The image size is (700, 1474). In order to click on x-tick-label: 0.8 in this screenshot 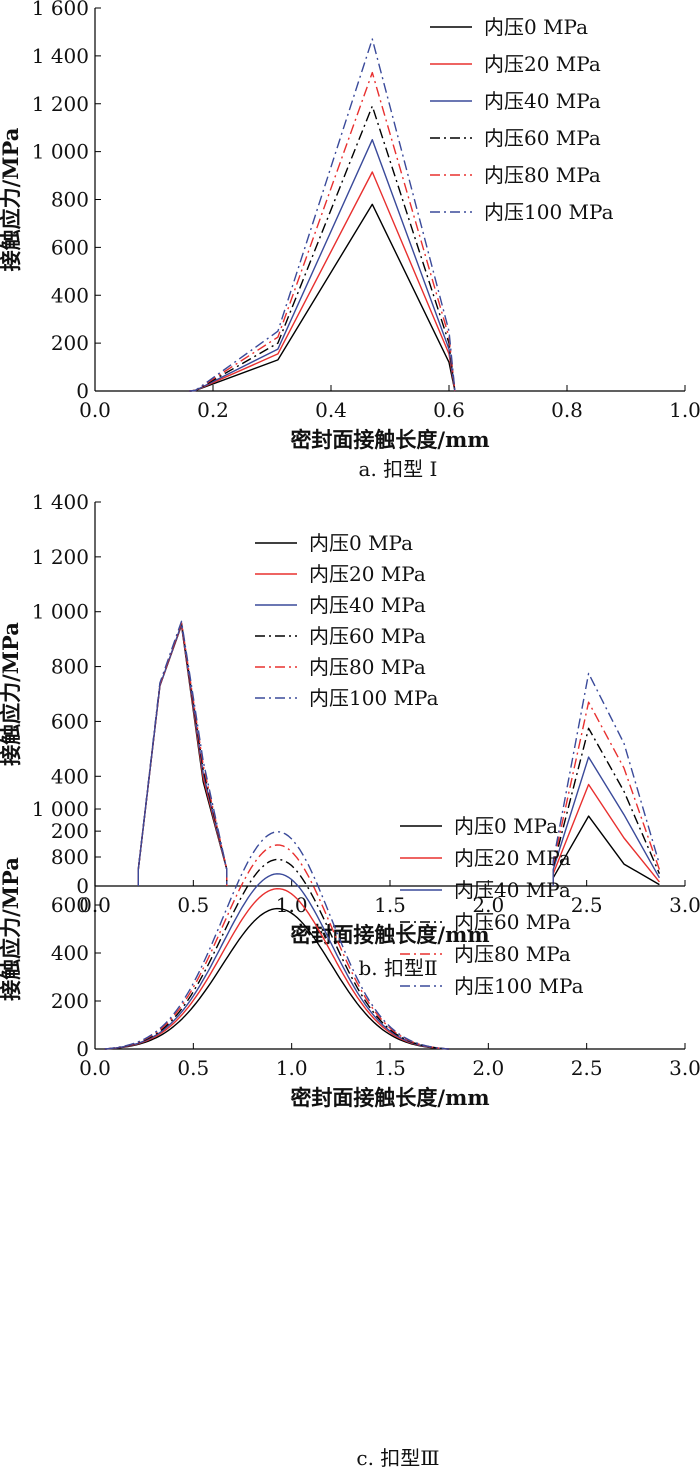, I will do `click(567, 410)`.